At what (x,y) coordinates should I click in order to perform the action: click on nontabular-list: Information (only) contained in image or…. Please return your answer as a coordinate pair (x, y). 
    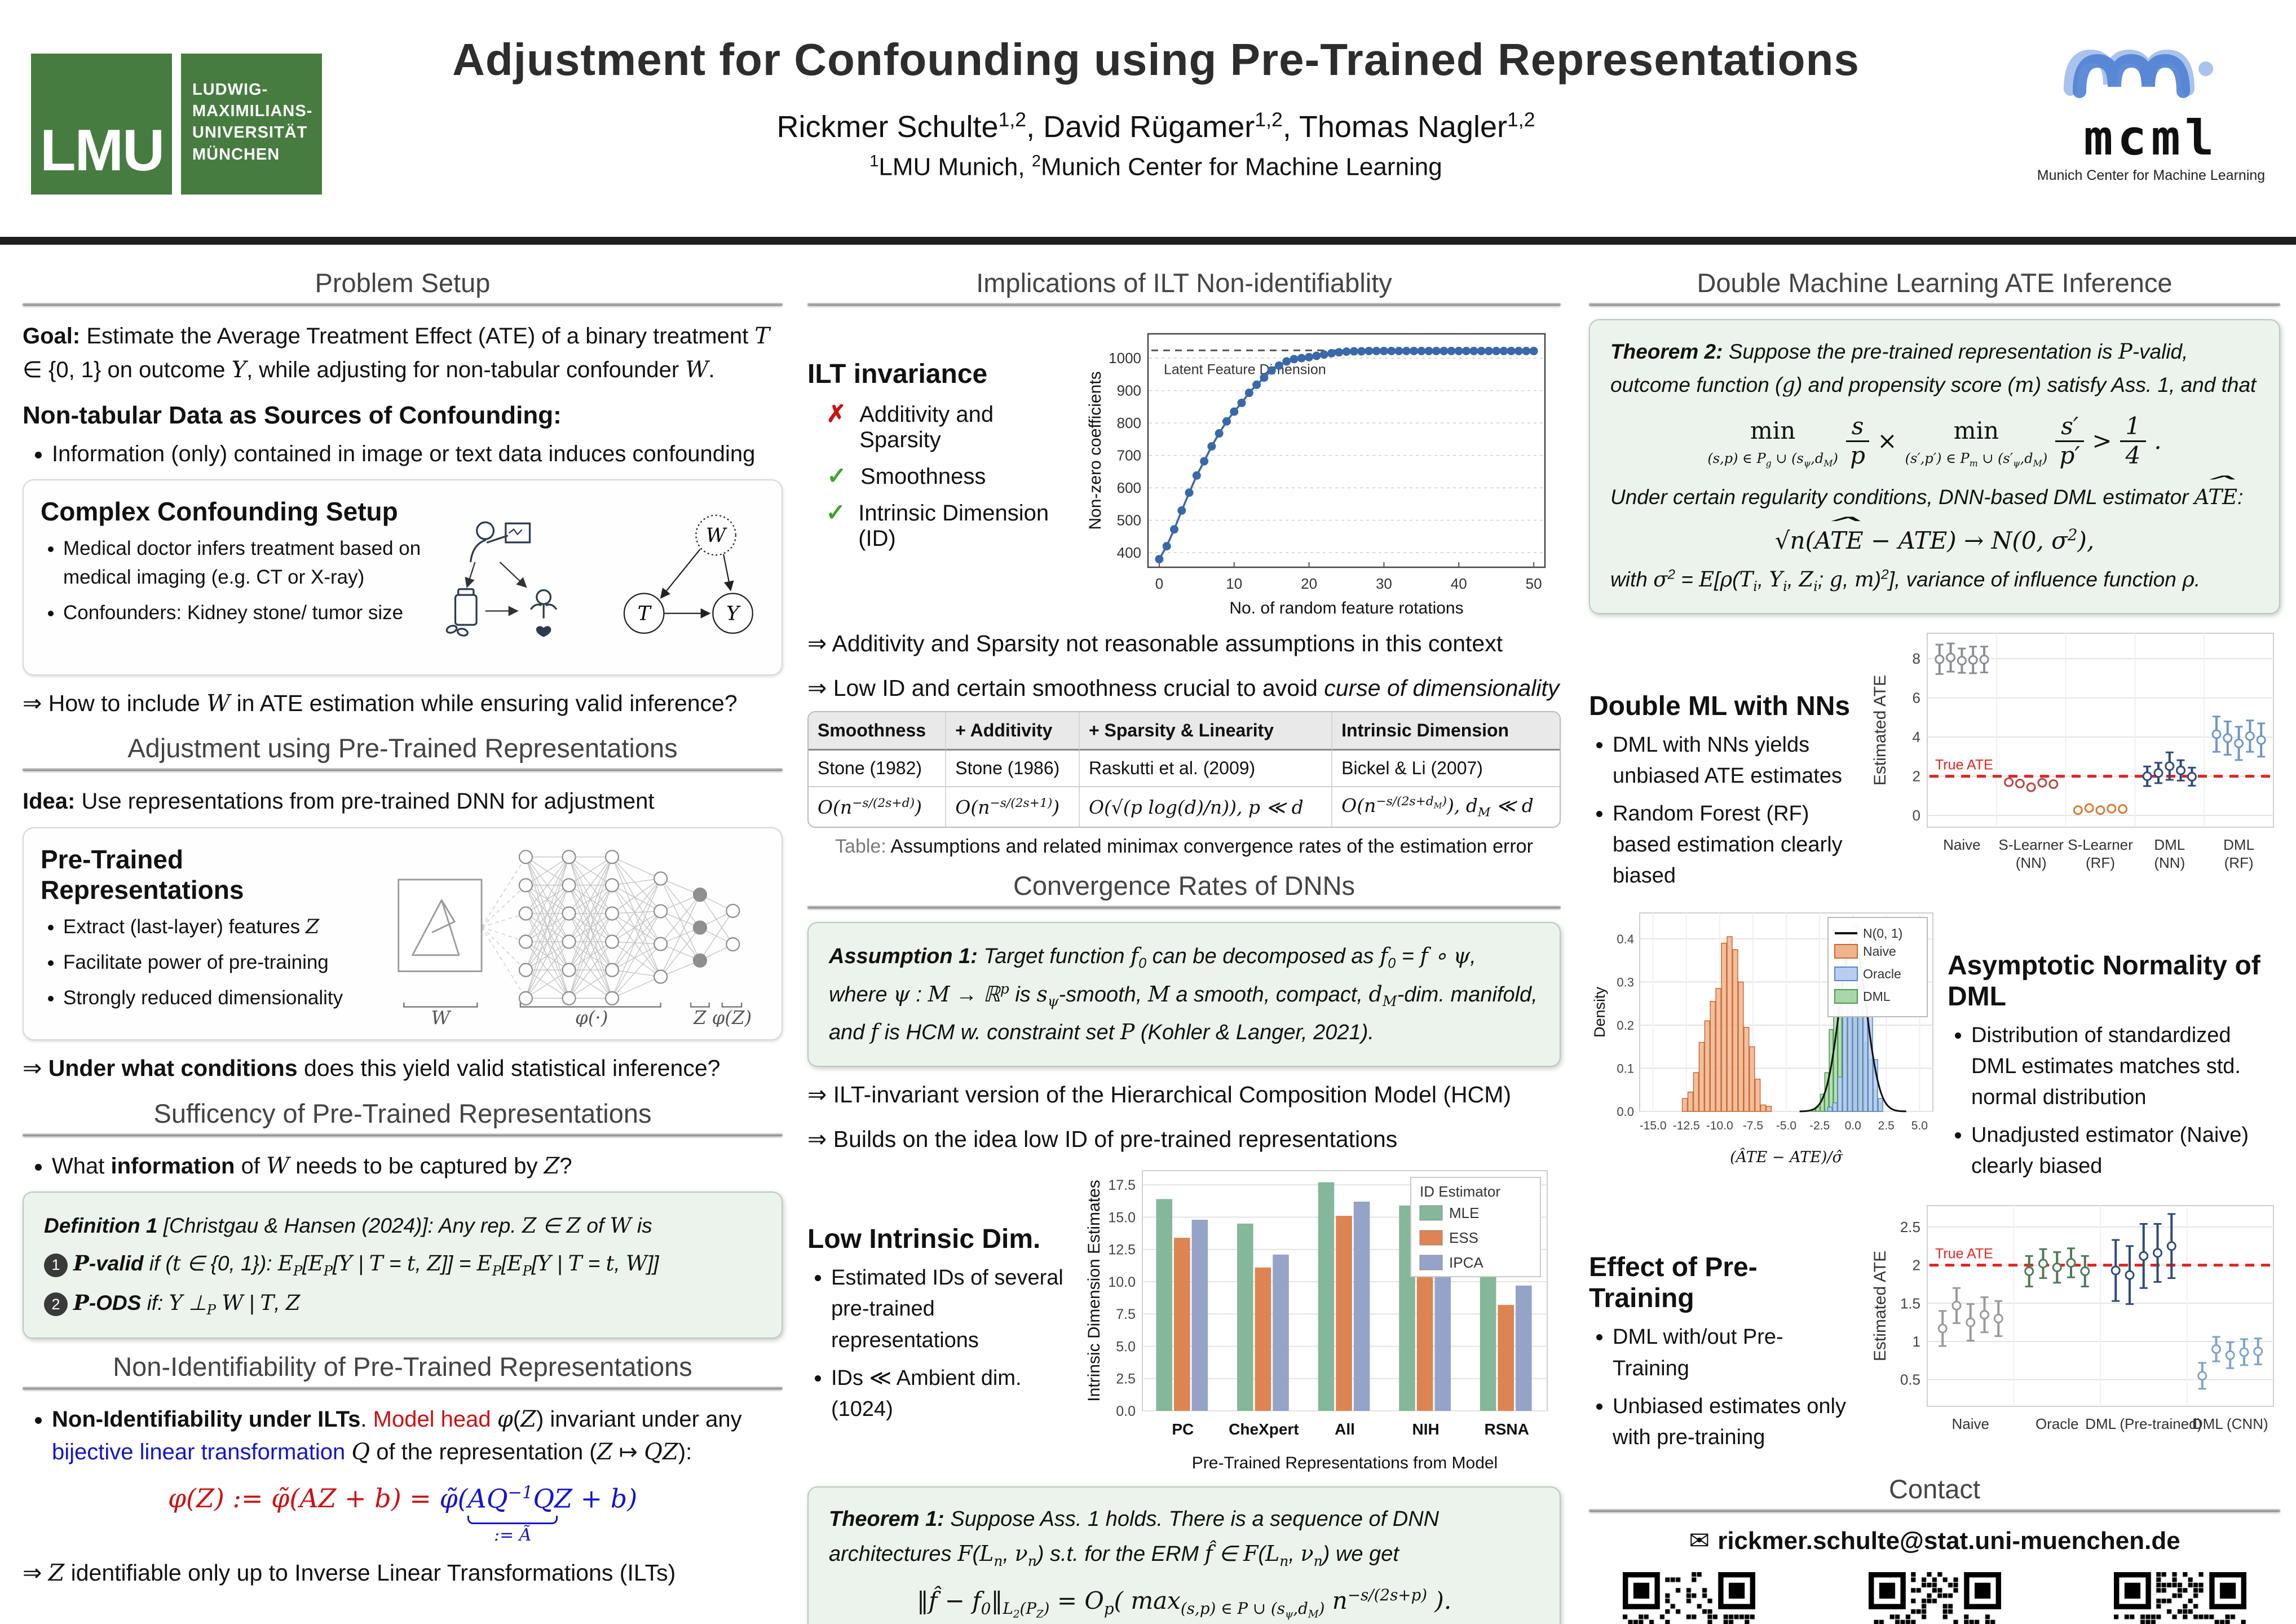
    Looking at the image, I should click on (403, 454).